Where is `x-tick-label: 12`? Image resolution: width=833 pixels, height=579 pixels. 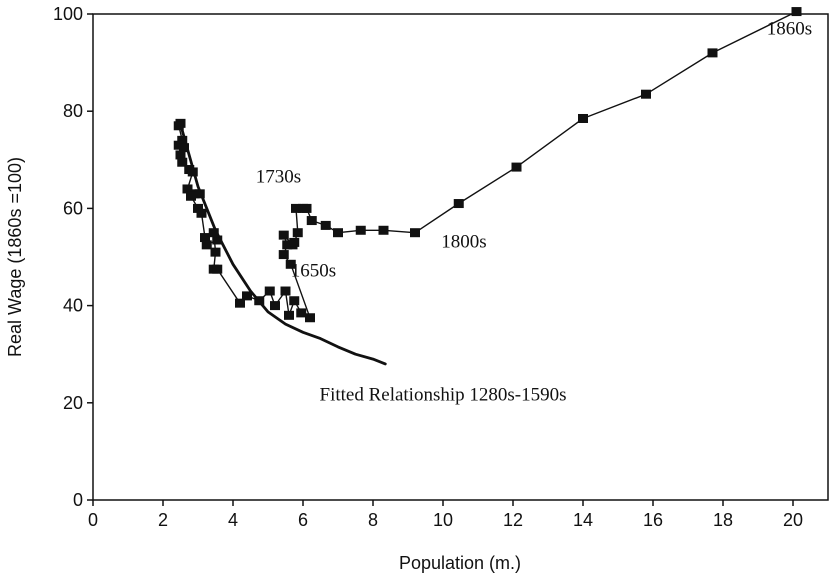
x-tick-label: 12 is located at coordinates (513, 520).